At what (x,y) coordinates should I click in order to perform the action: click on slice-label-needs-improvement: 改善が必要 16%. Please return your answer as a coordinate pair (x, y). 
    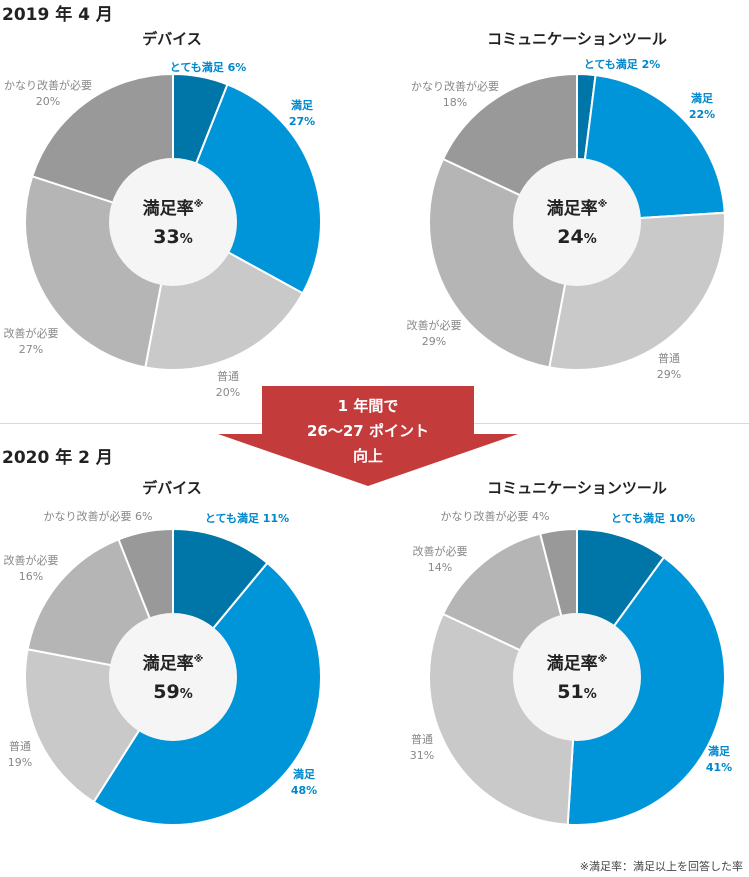
    Looking at the image, I should click on (31, 568).